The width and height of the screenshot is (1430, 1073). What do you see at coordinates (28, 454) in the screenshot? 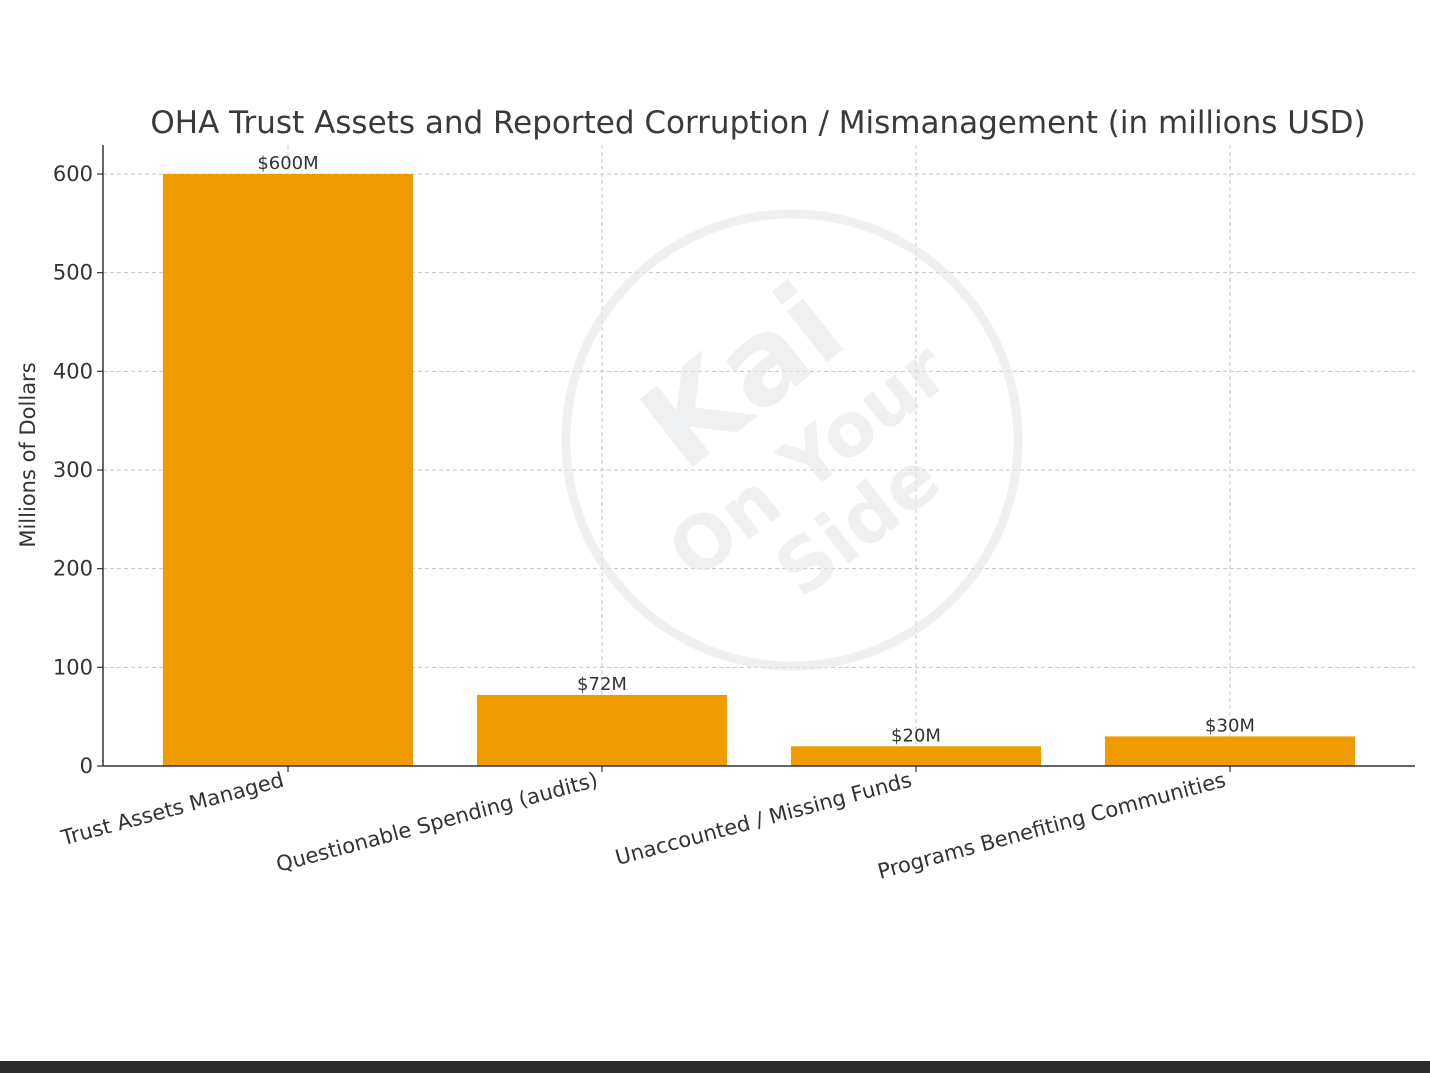
I see `y-axis-label: Millions of Dollars` at bounding box center [28, 454].